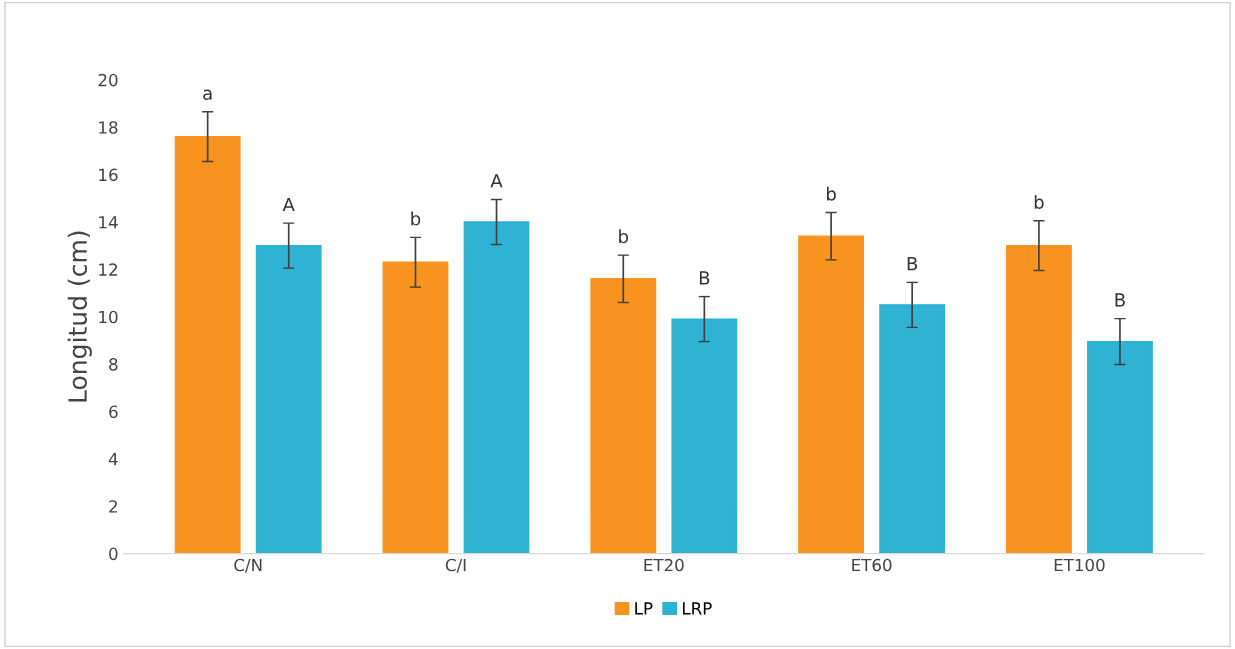  Describe the element at coordinates (1079, 565) in the screenshot. I see `x-tick-label: ET100` at that location.